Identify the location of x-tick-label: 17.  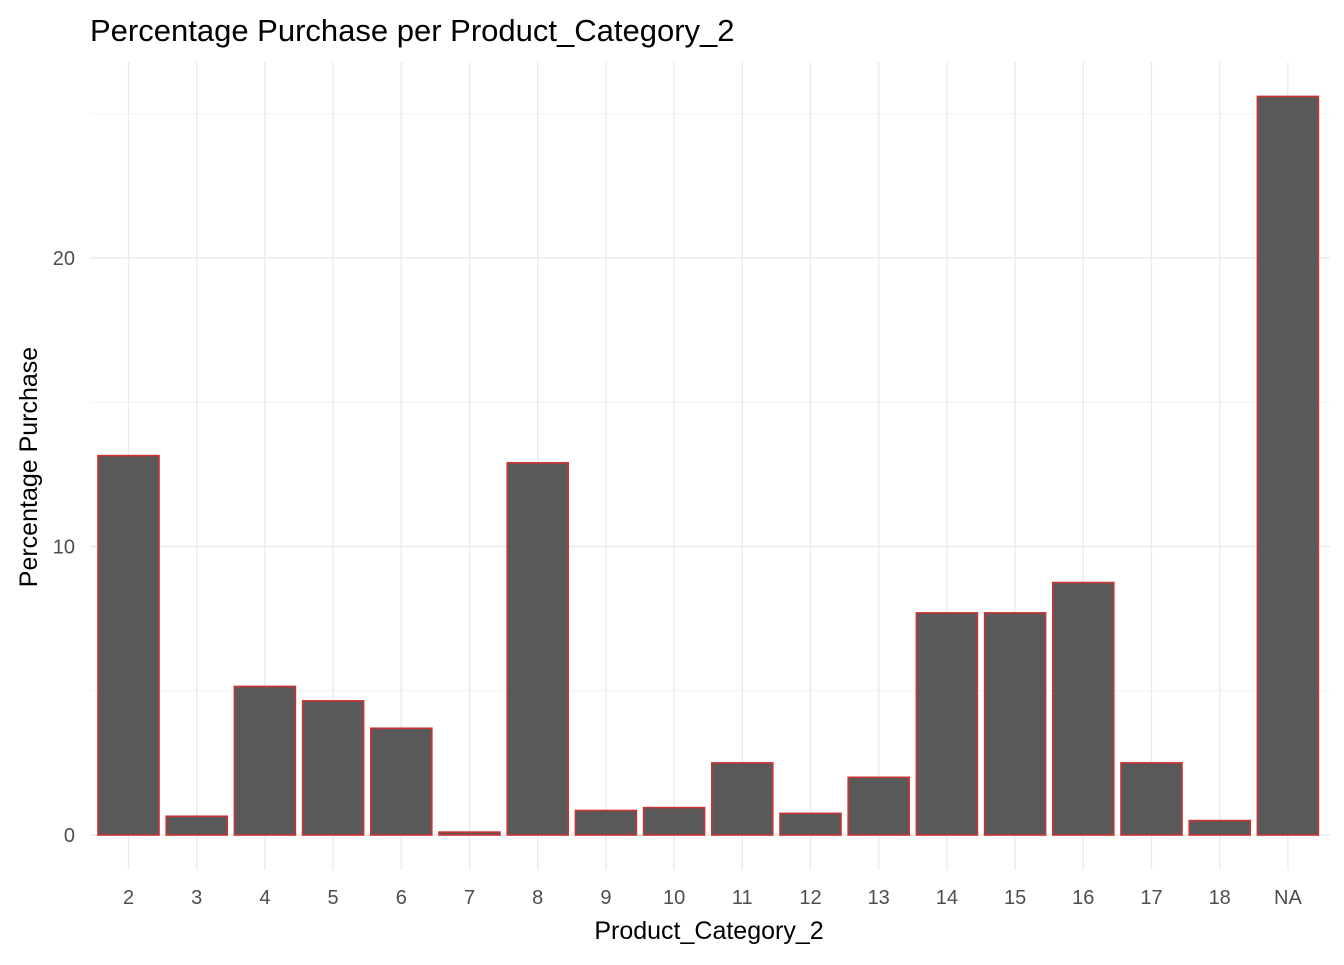
(1151, 898).